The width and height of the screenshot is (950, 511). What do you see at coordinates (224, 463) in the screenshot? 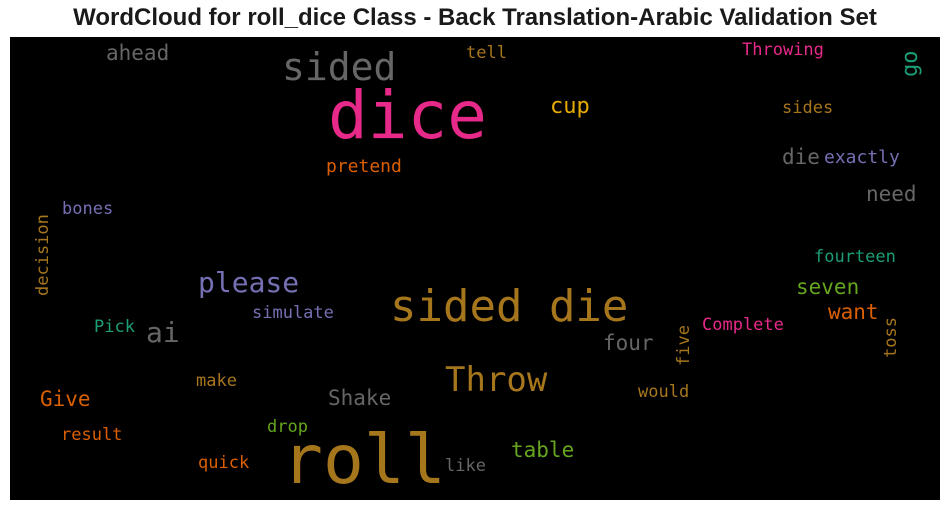
I see `word-quick: quick` at bounding box center [224, 463].